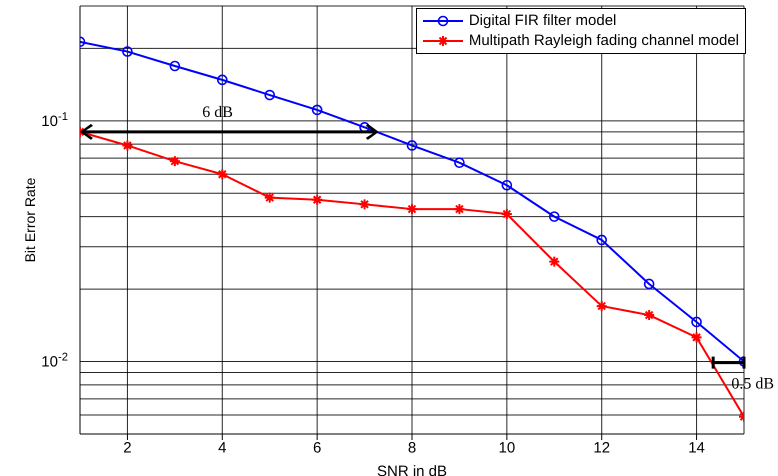  I want to click on x-tick-label: 8, so click(412, 448).